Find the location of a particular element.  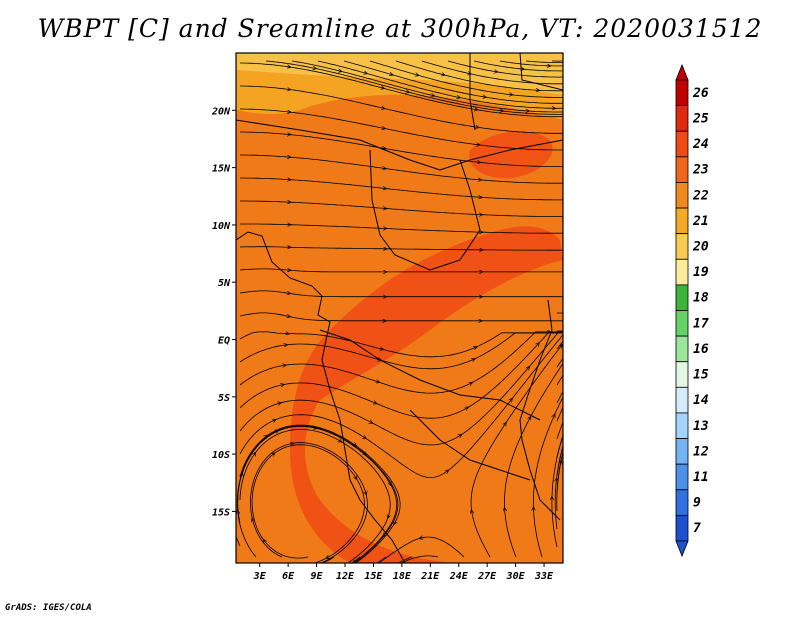

lat-label: 15N is located at coordinates (221, 169).